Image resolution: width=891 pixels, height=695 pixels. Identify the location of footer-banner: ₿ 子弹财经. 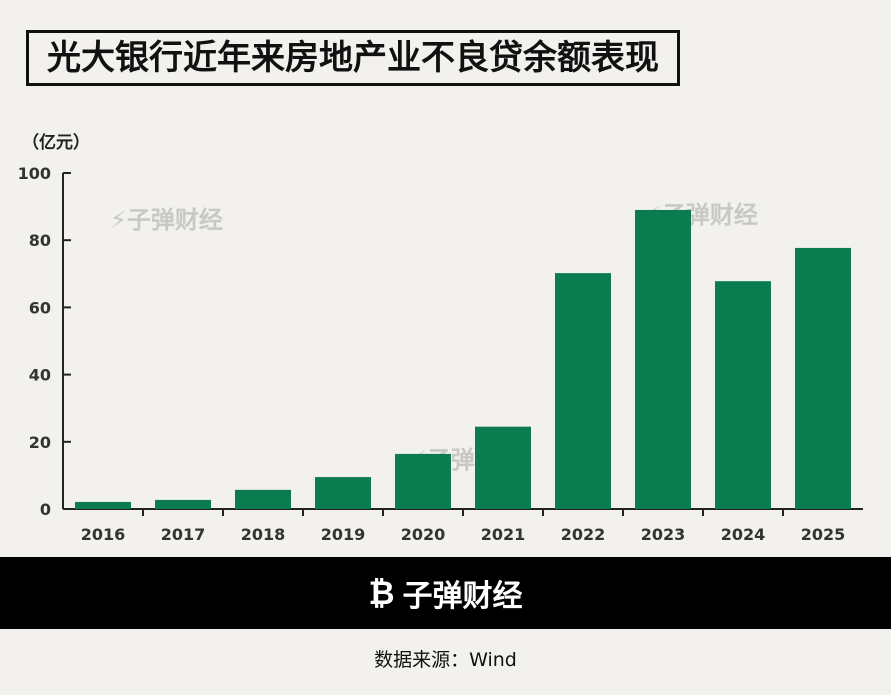
(445, 593).